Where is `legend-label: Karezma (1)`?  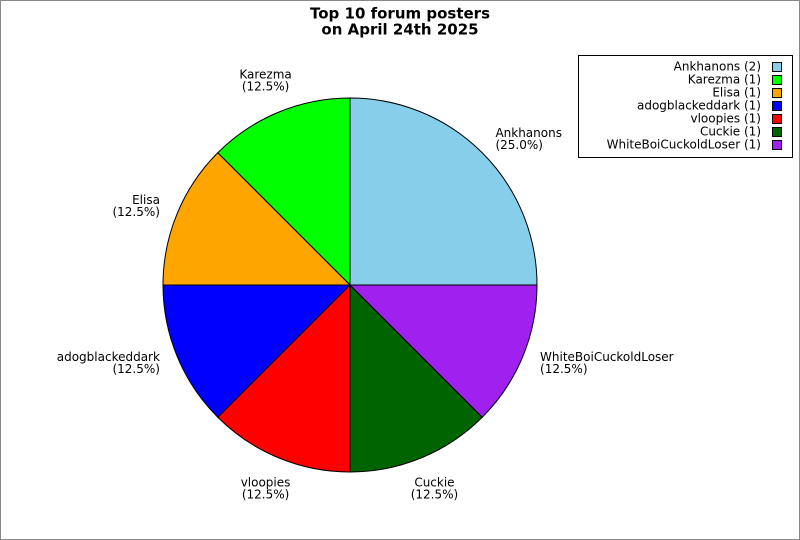
legend-label: Karezma (1) is located at coordinates (724, 80).